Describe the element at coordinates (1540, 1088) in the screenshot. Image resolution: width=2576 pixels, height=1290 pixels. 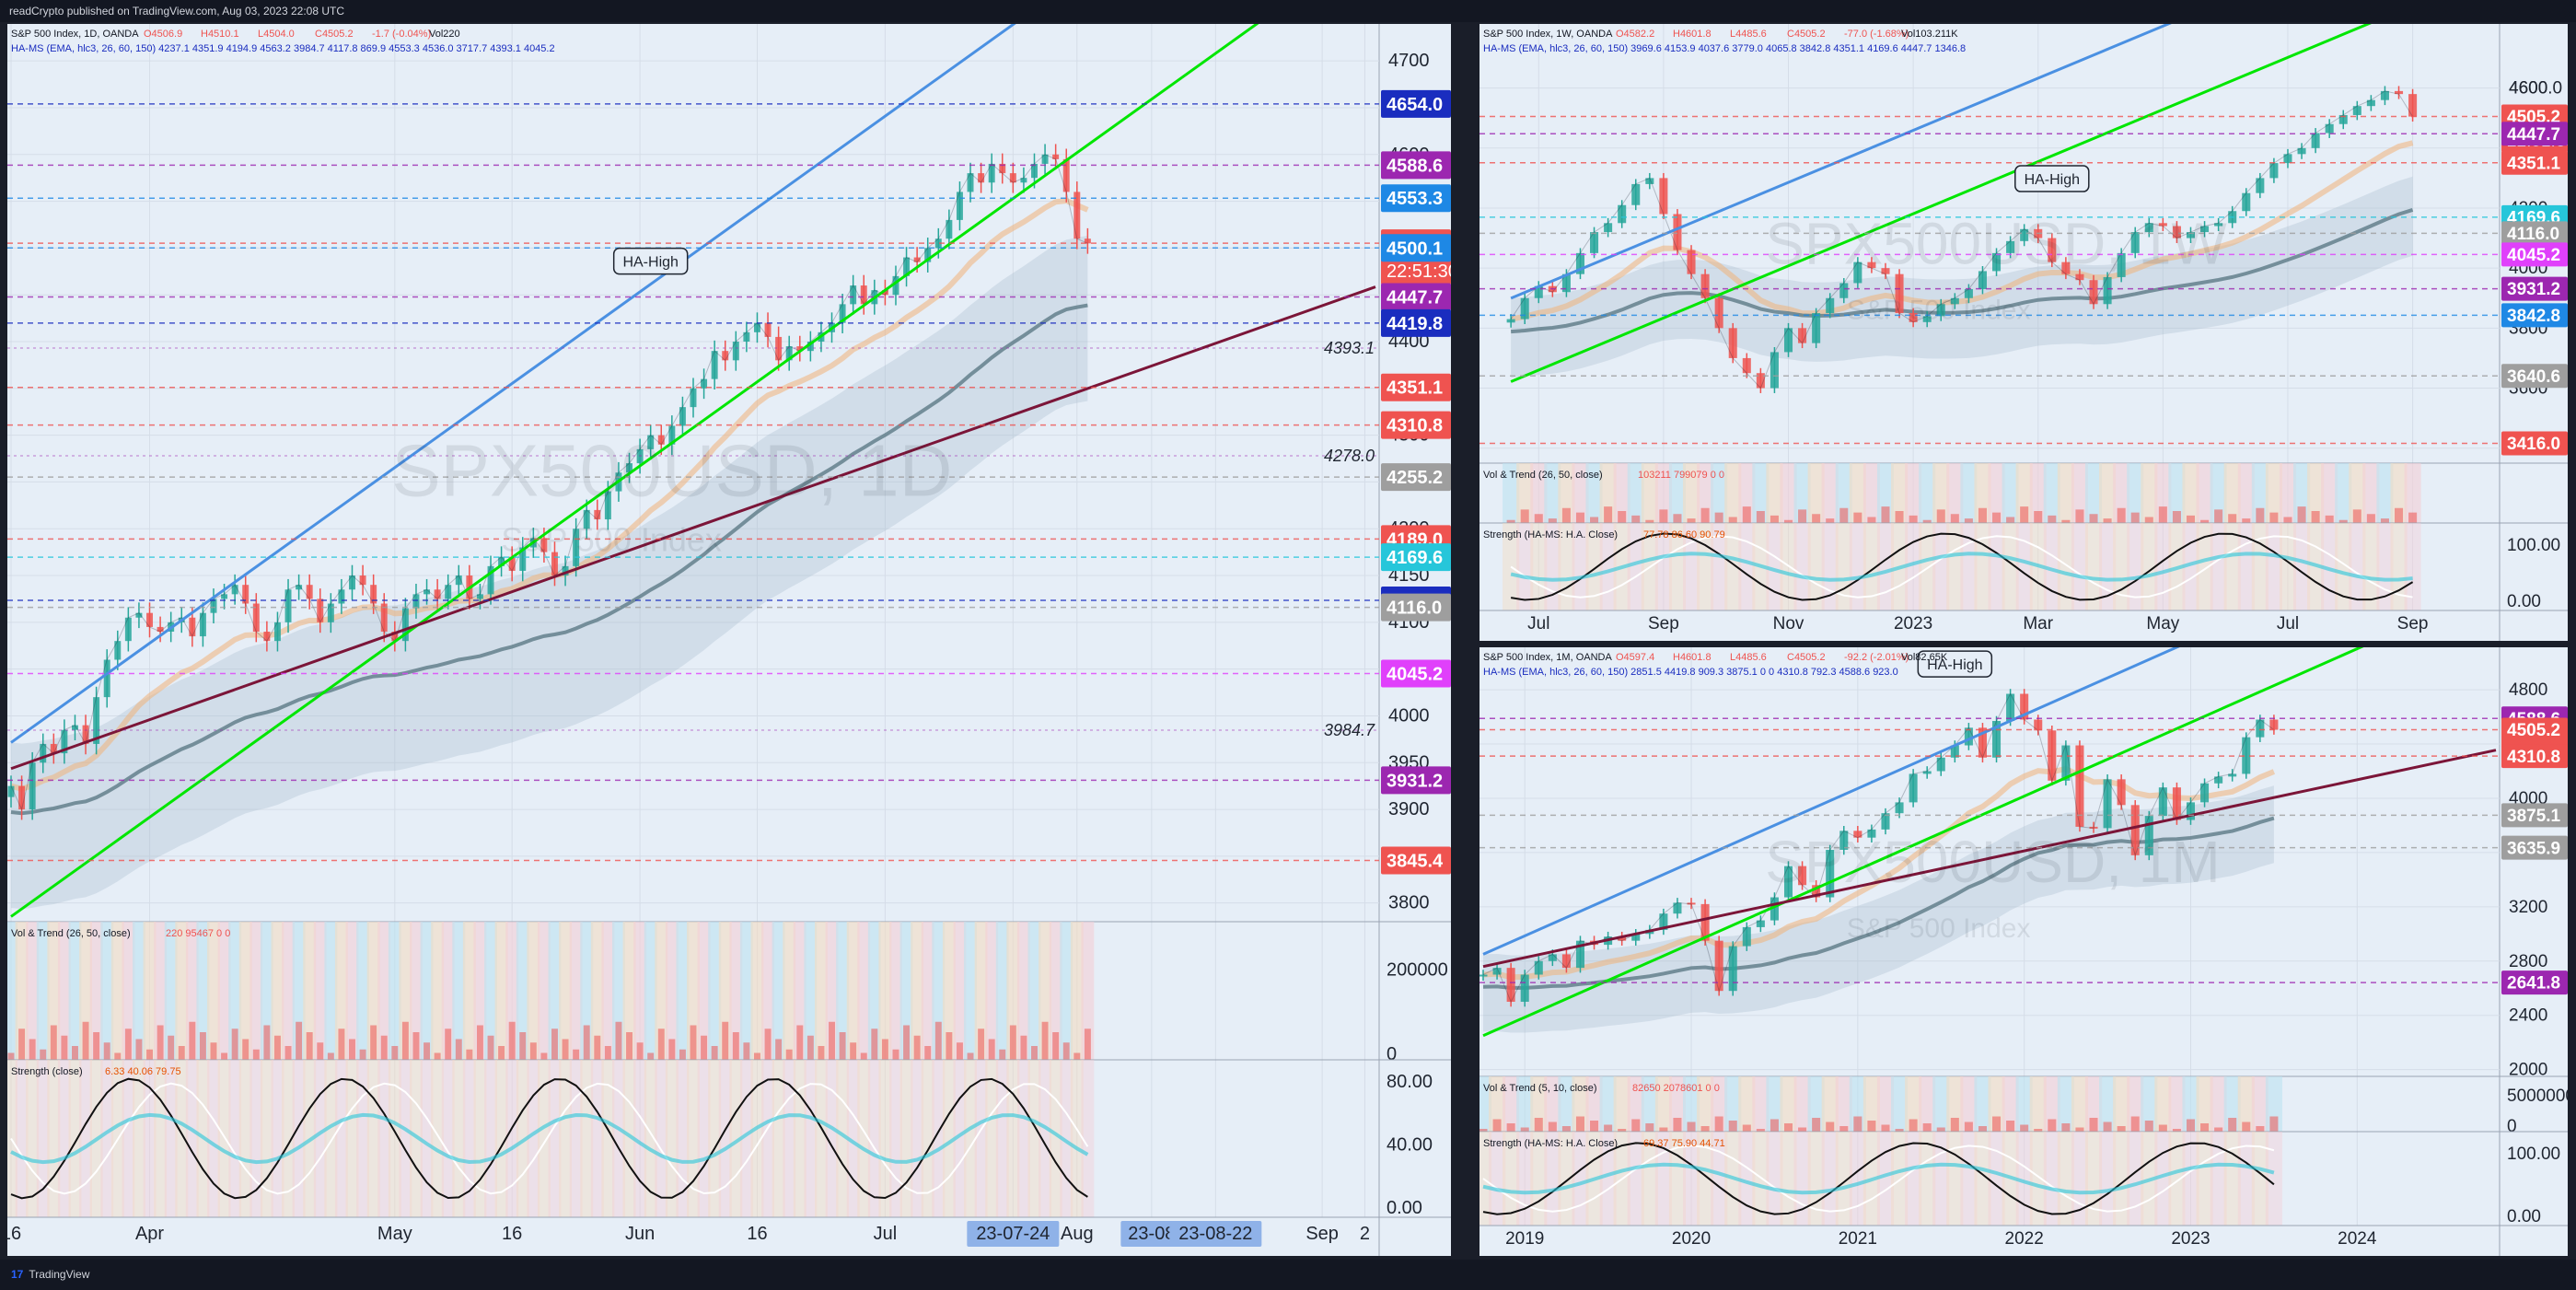
I see `volume-title: Vol & Trend (5, 10, close)` at that location.